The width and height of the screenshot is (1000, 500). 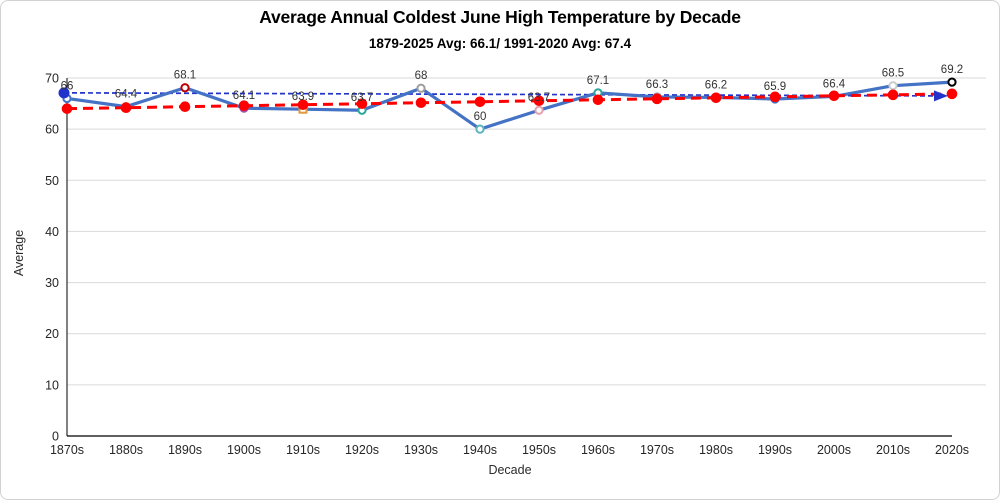 I want to click on x-tick-label: 1980s, so click(x=716, y=450).